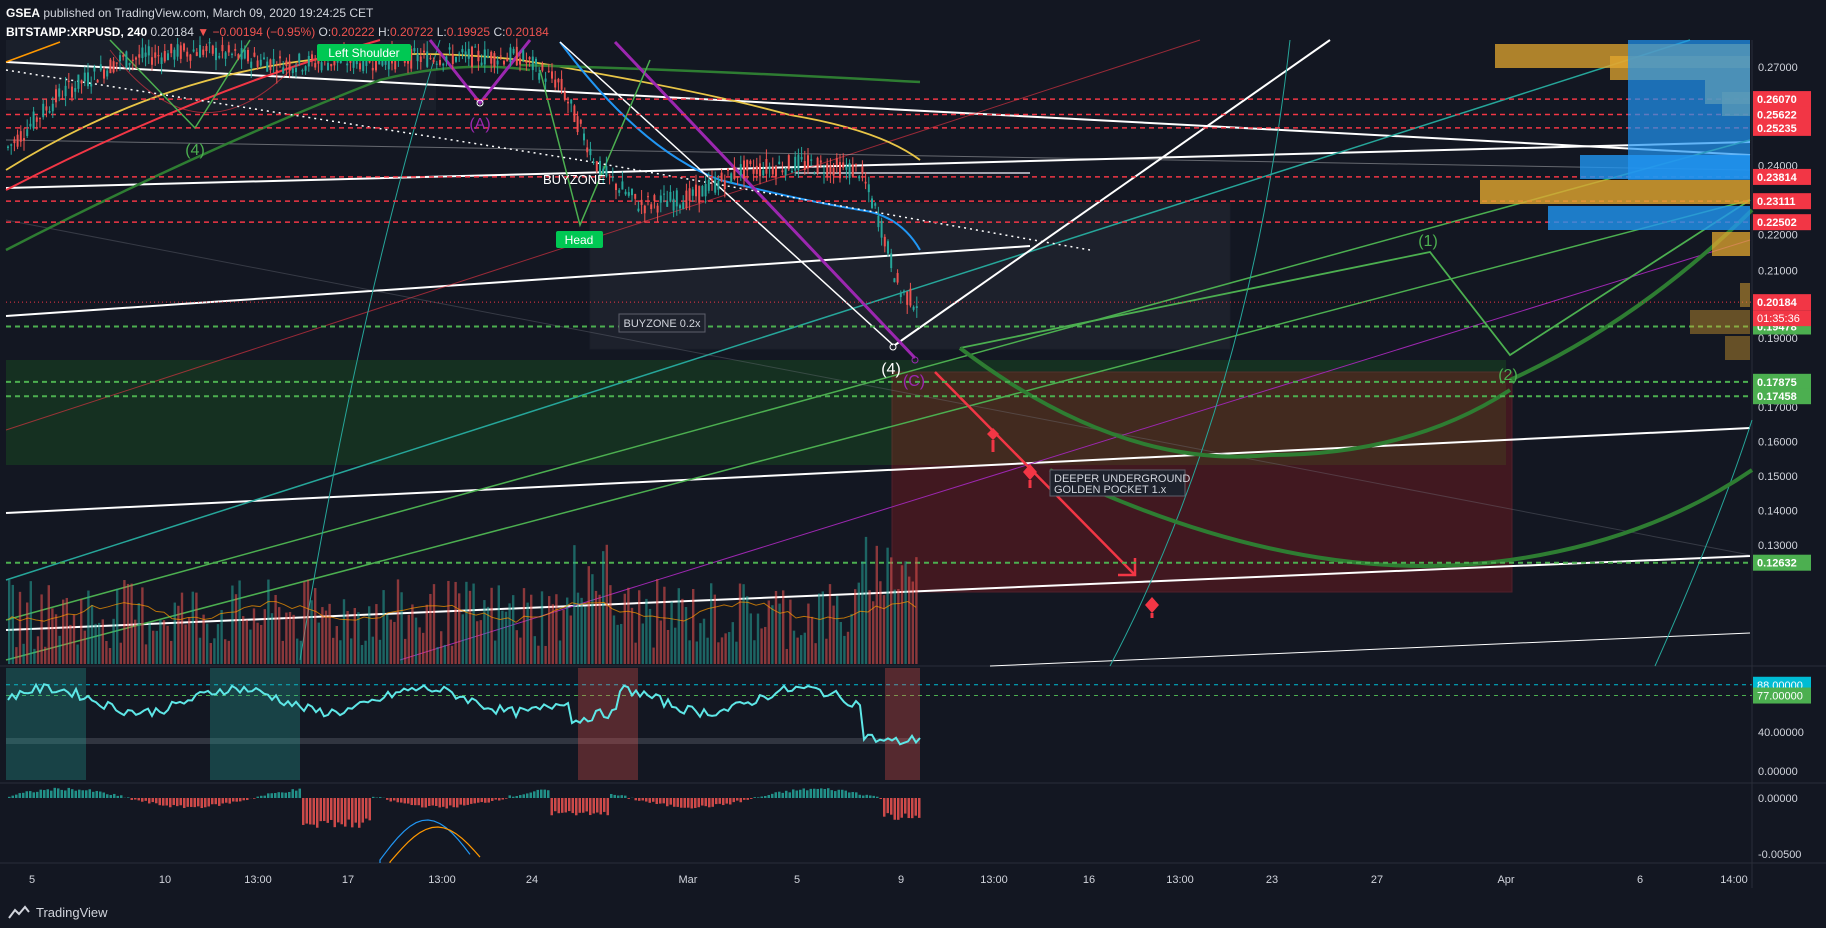  What do you see at coordinates (353, 32) in the screenshot?
I see `open-value: 0.20222` at bounding box center [353, 32].